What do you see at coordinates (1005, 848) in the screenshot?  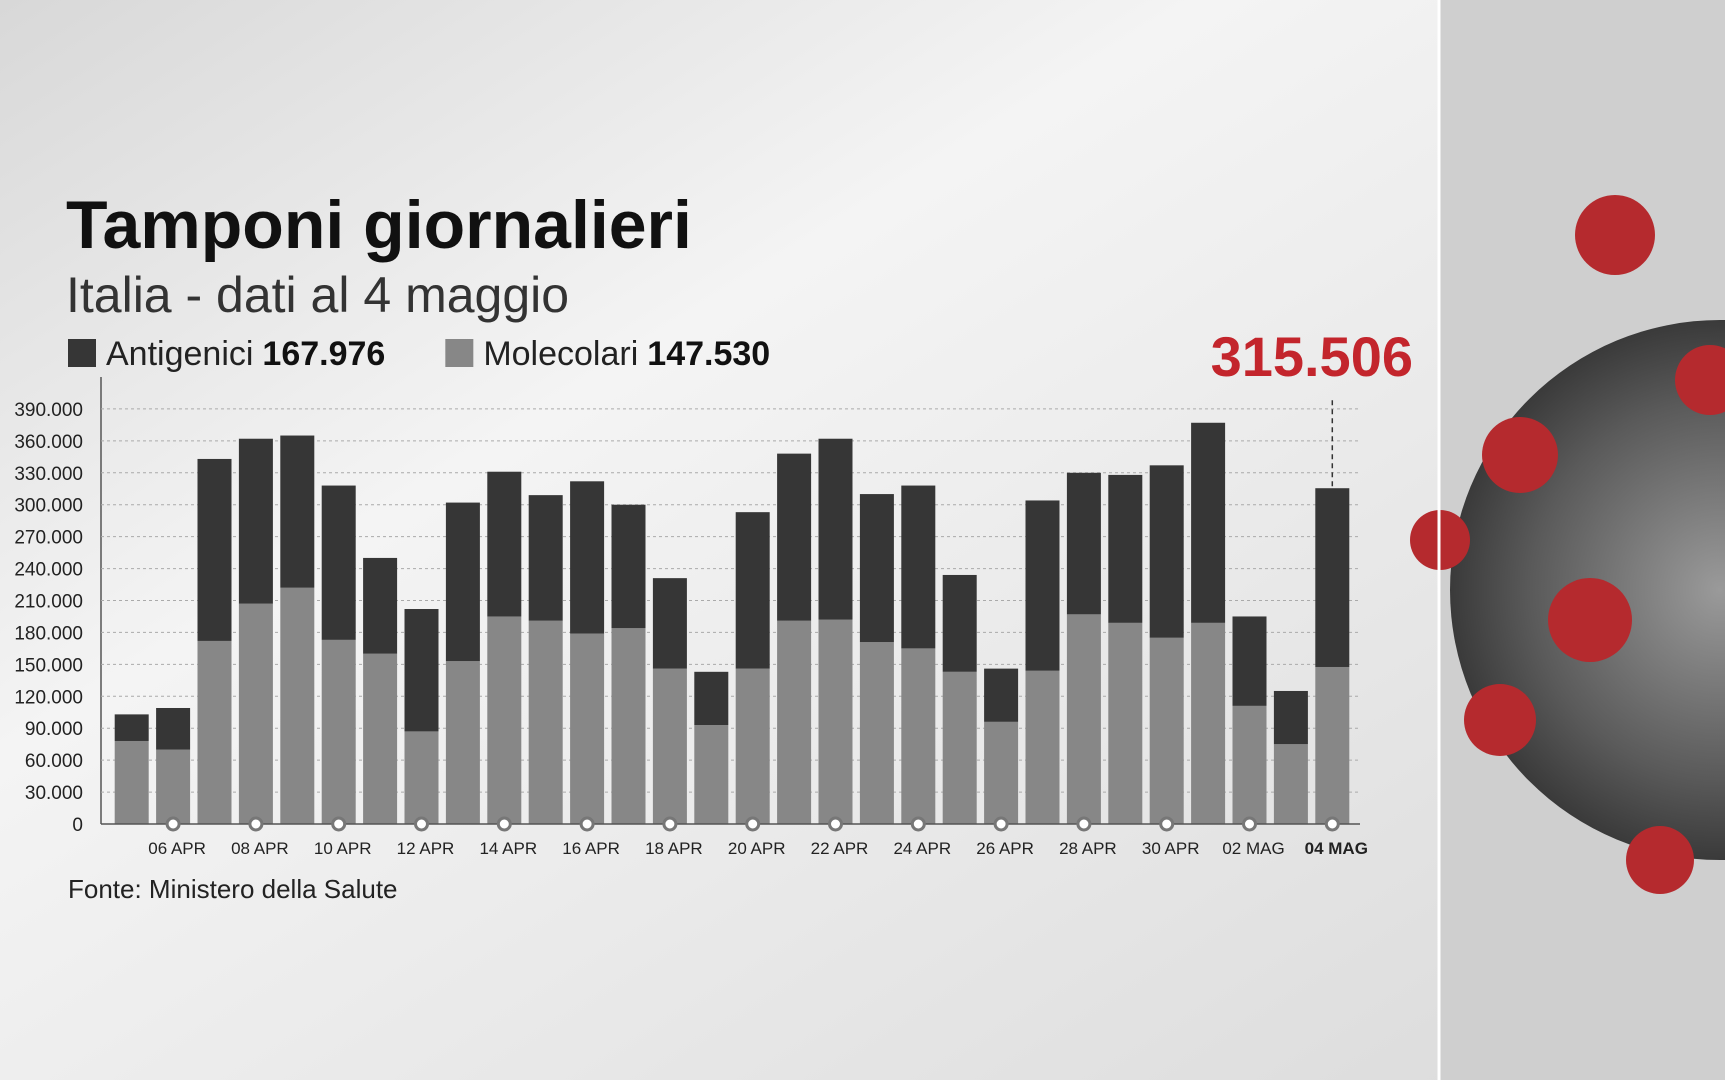 I see `x-tick-label: 26 APR` at bounding box center [1005, 848].